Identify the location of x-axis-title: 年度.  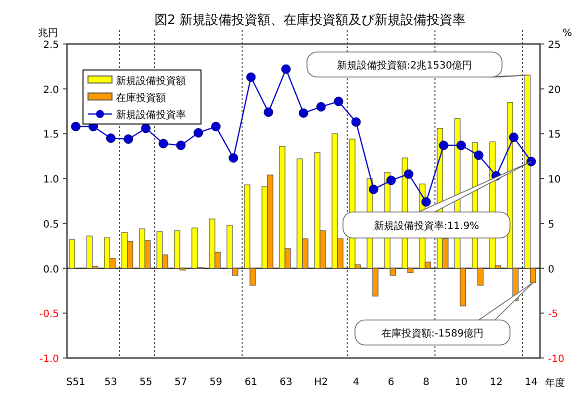
(555, 383).